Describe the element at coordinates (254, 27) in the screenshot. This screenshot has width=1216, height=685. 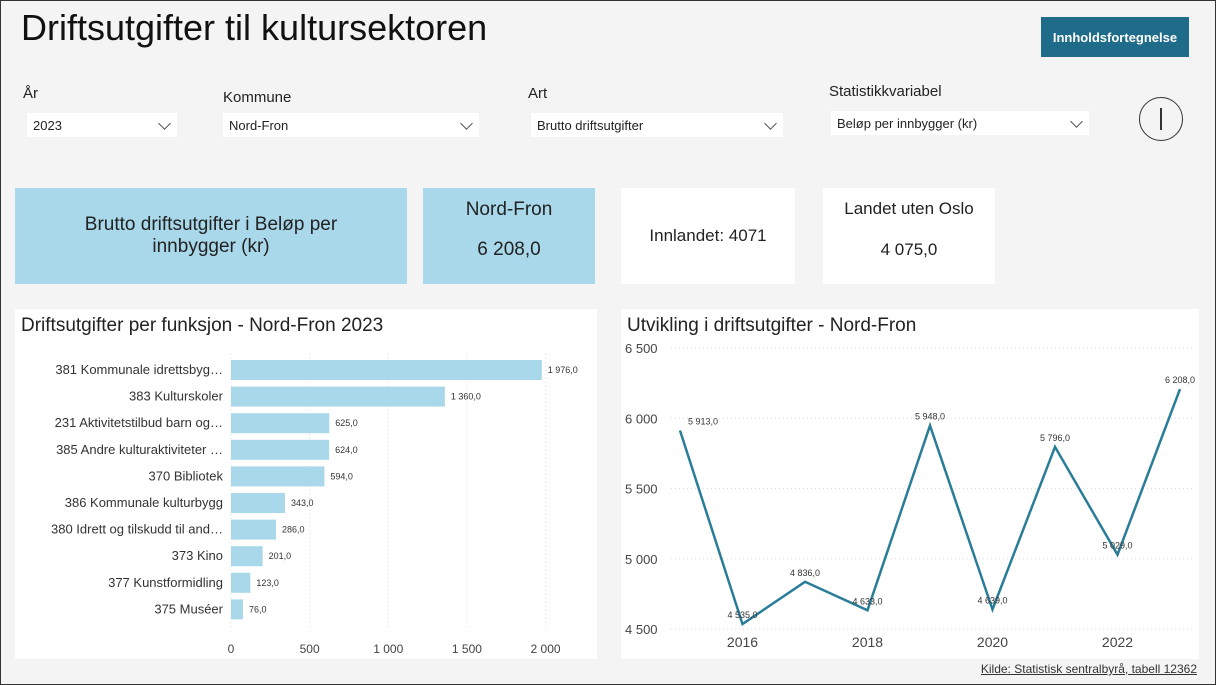
I see `page-title: Driftsutgifter til kultursektoren` at that location.